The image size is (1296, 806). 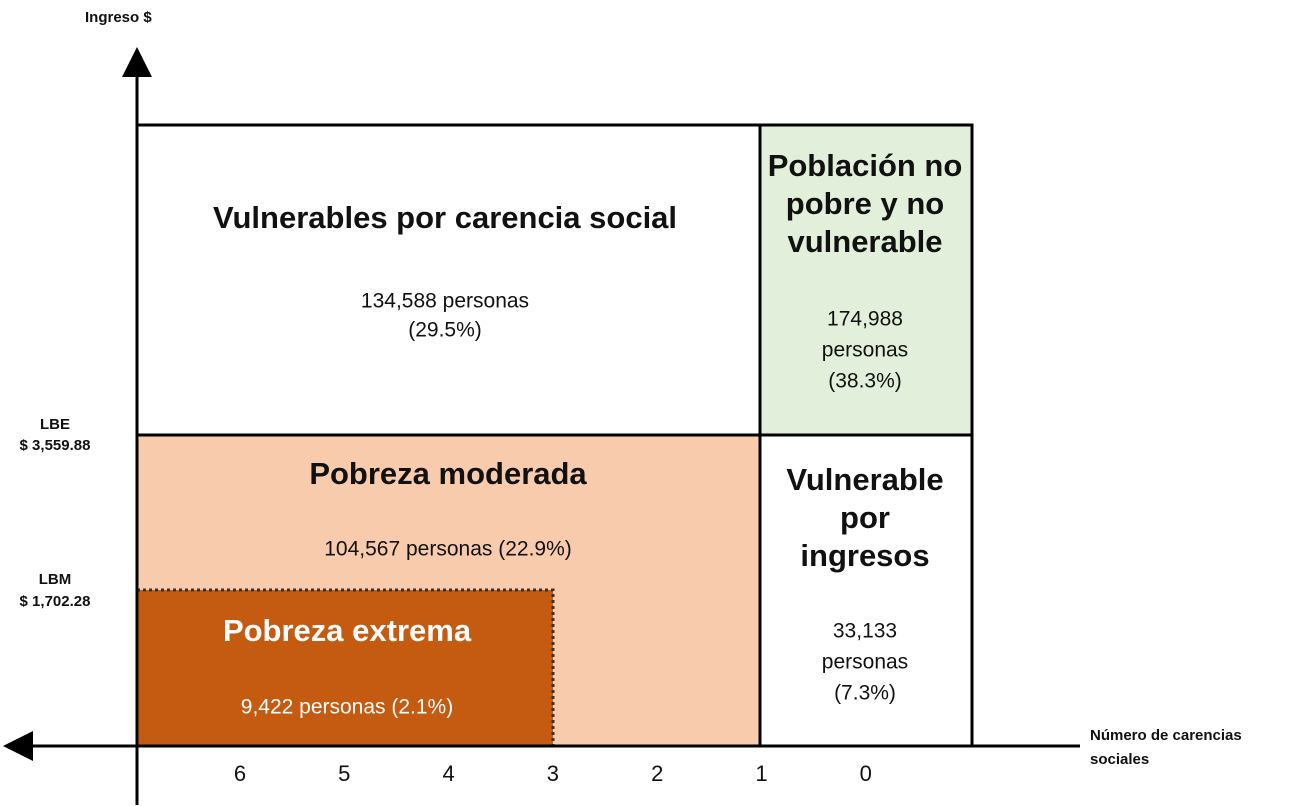 What do you see at coordinates (865, 693) in the screenshot?
I see `label: (7.3%)` at bounding box center [865, 693].